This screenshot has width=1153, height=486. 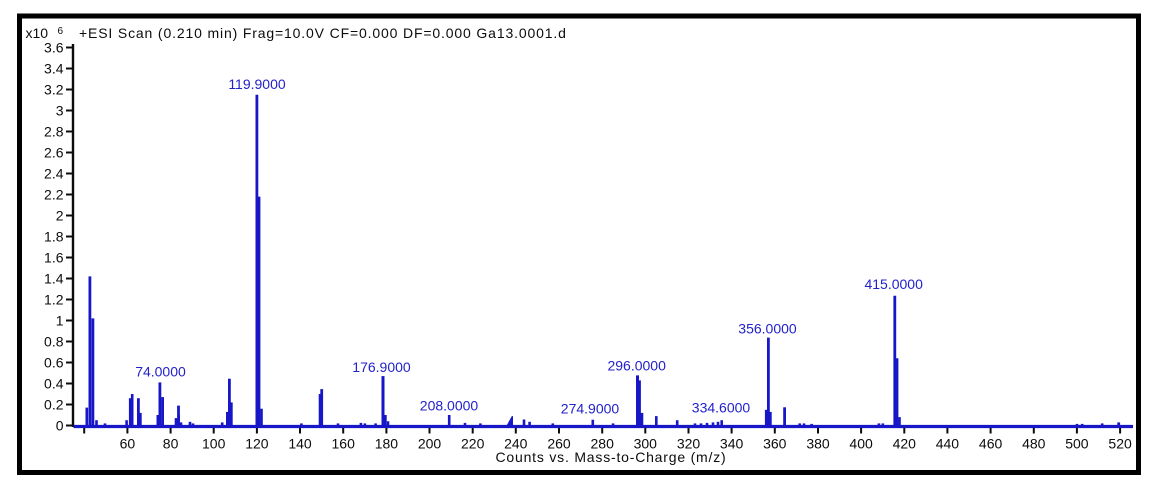 What do you see at coordinates (516, 444) in the screenshot?
I see `svg-text: 240` at bounding box center [516, 444].